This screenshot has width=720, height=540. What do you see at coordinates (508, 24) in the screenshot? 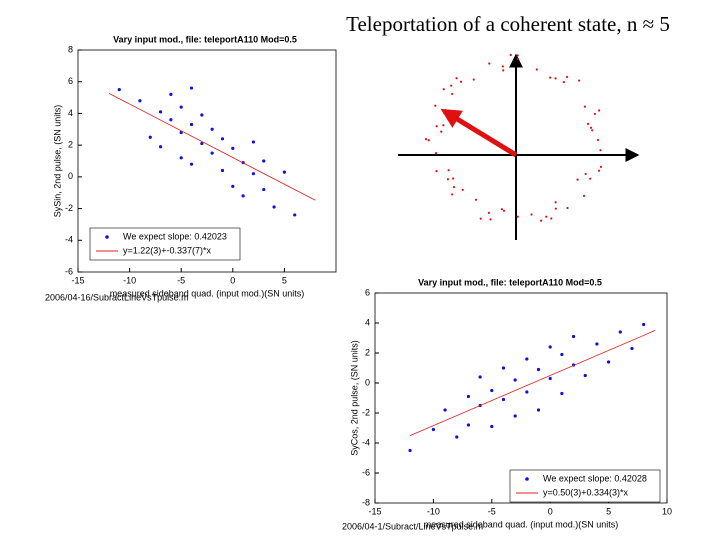
I see `slide-title: Teleportation of a coherent state, n ≈ 5` at bounding box center [508, 24].